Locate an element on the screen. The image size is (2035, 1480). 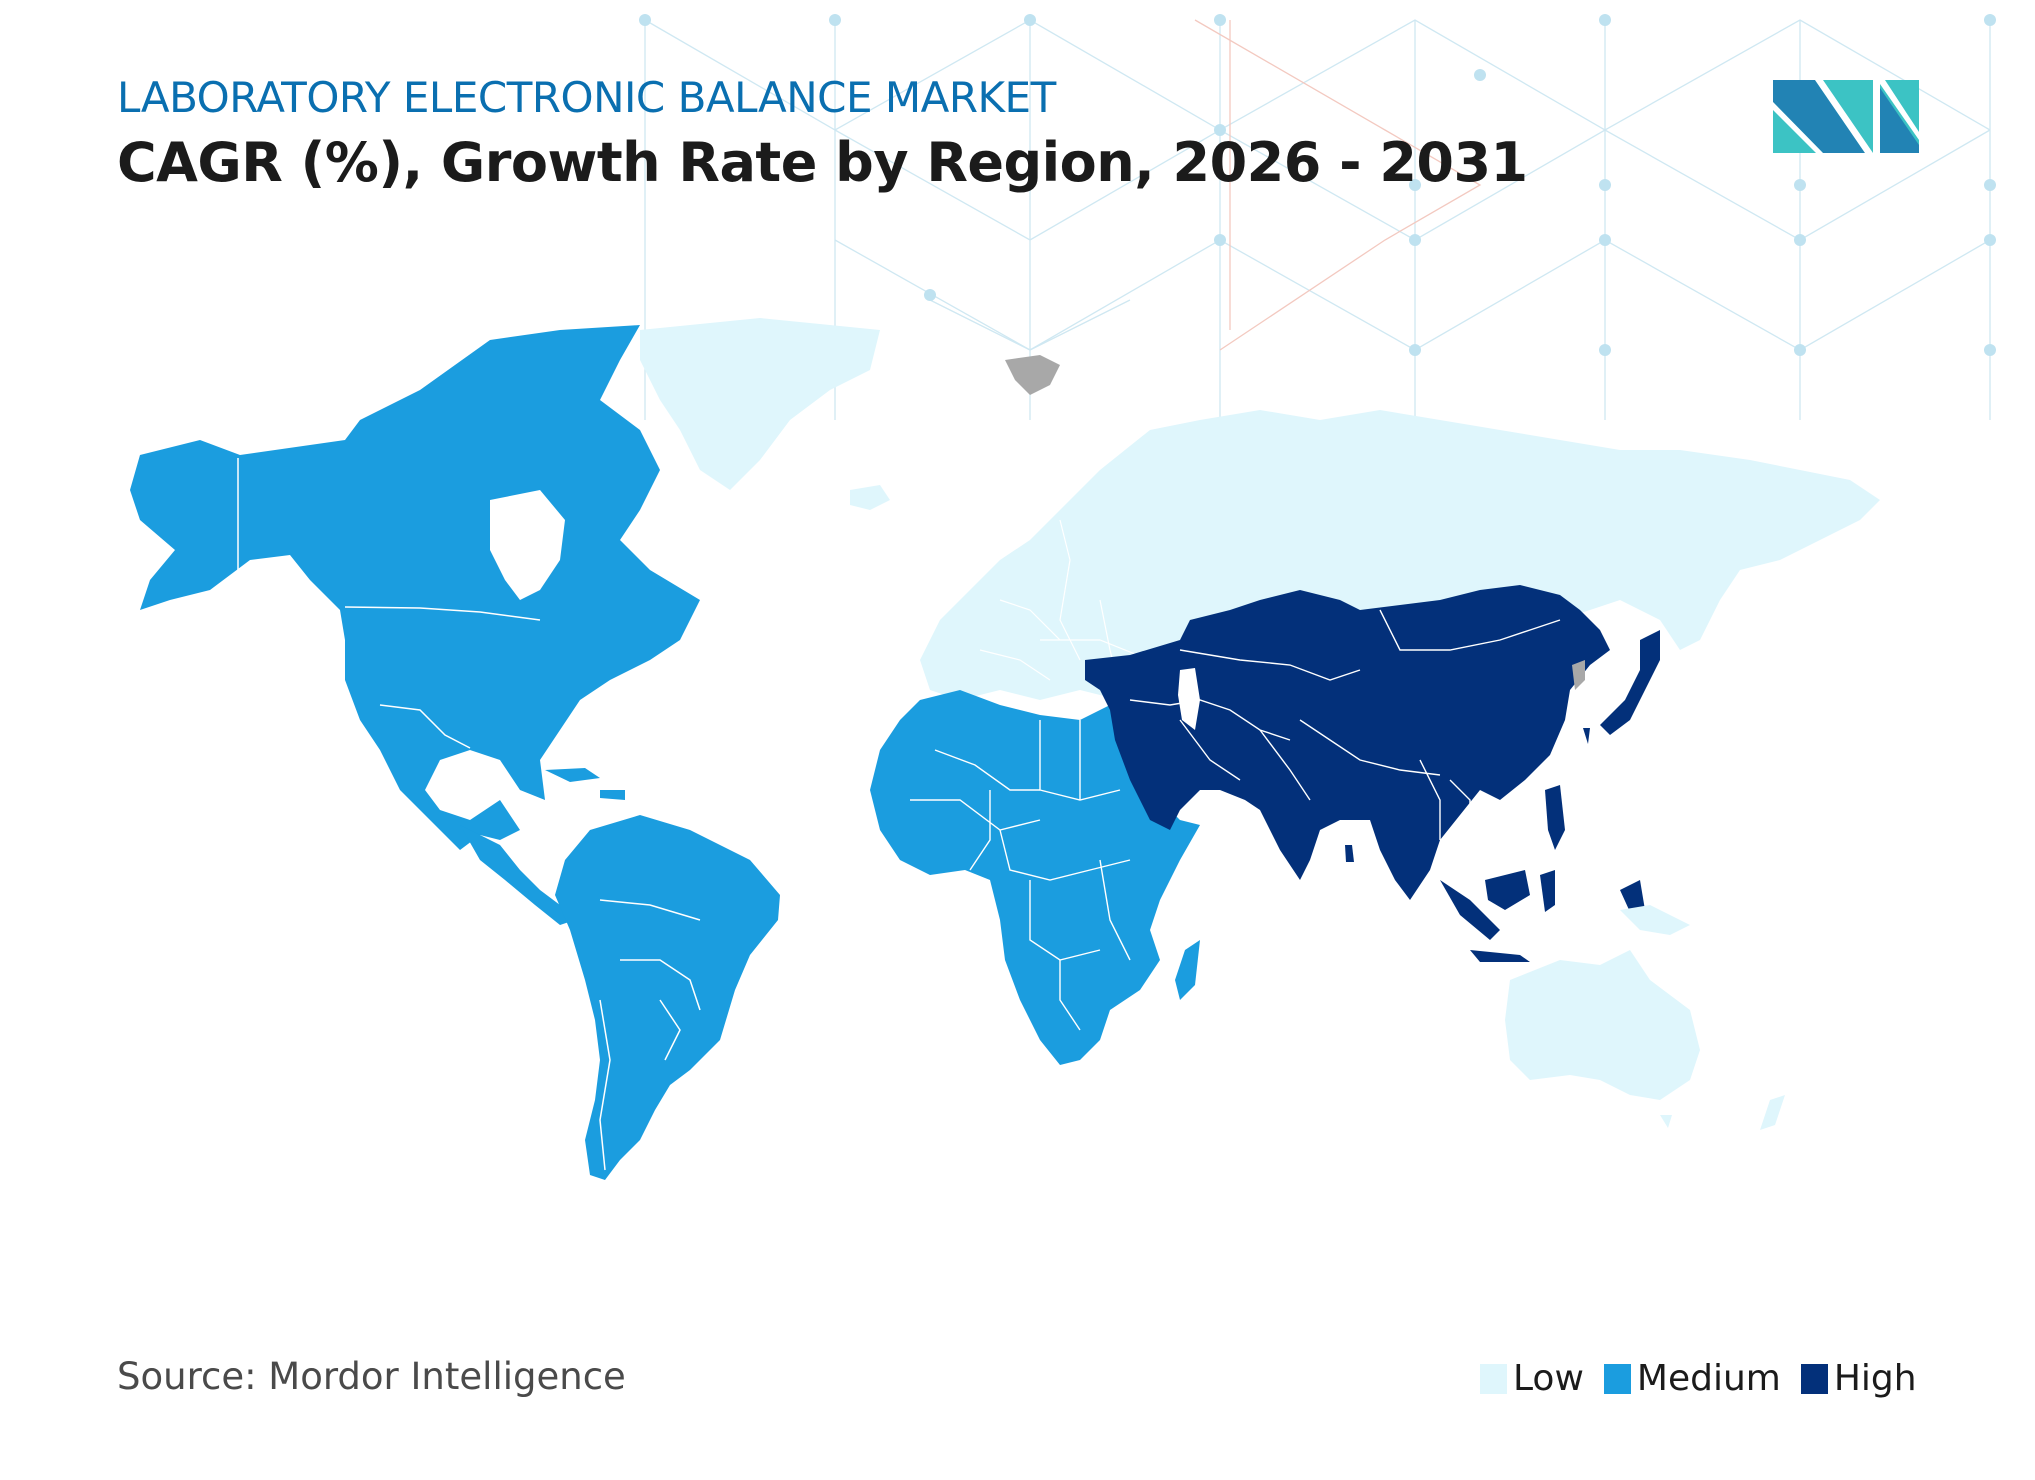
legend-item-low: Low is located at coordinates (1532, 1378).